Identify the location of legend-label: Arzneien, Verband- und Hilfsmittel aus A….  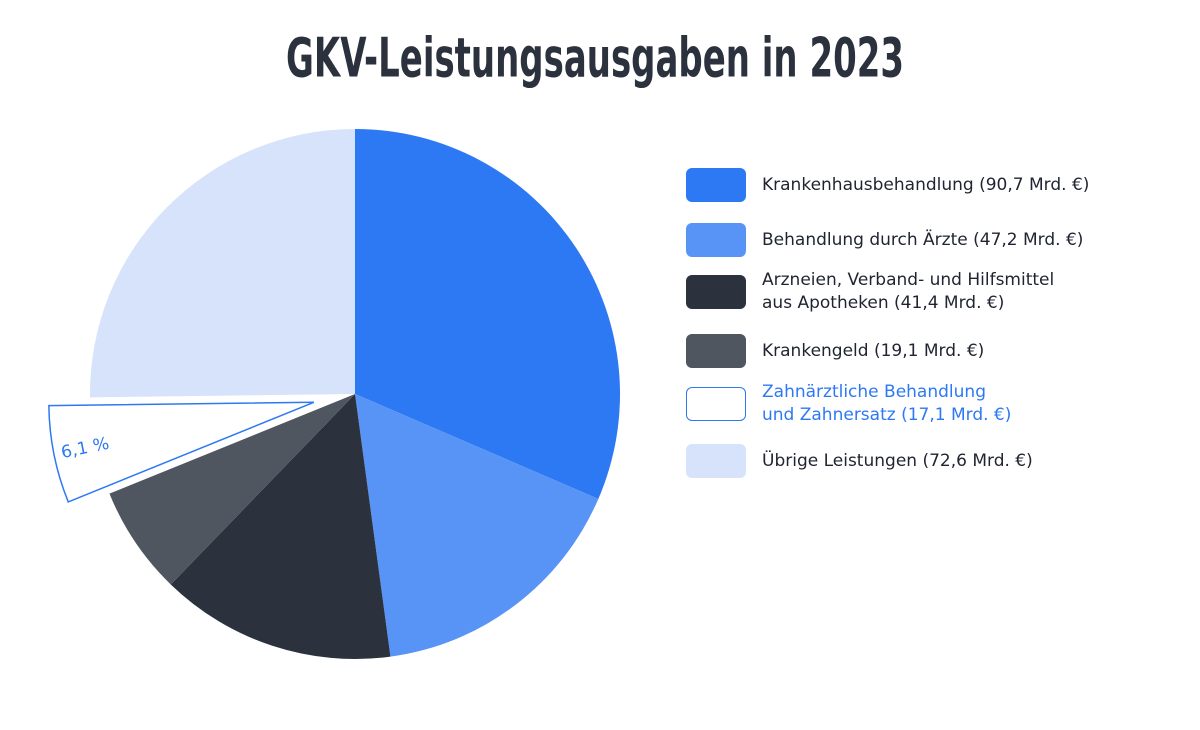
(908, 291).